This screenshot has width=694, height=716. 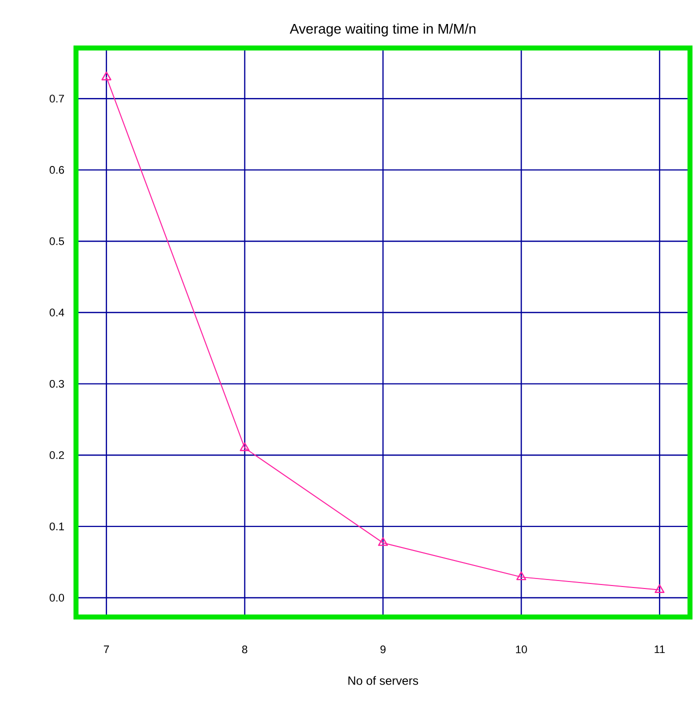 I want to click on chart-title: Average waiting time in M/M/n, so click(x=383, y=29).